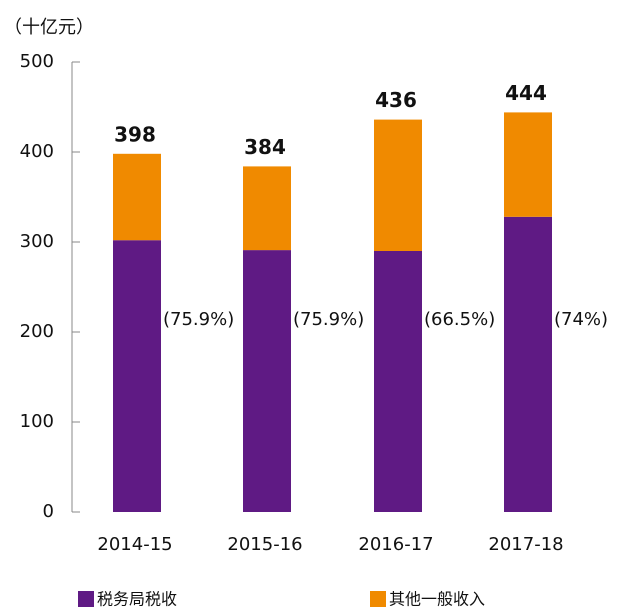 This screenshot has height=613, width=618. What do you see at coordinates (395, 544) in the screenshot?
I see `x-tick-label: 2016-17` at bounding box center [395, 544].